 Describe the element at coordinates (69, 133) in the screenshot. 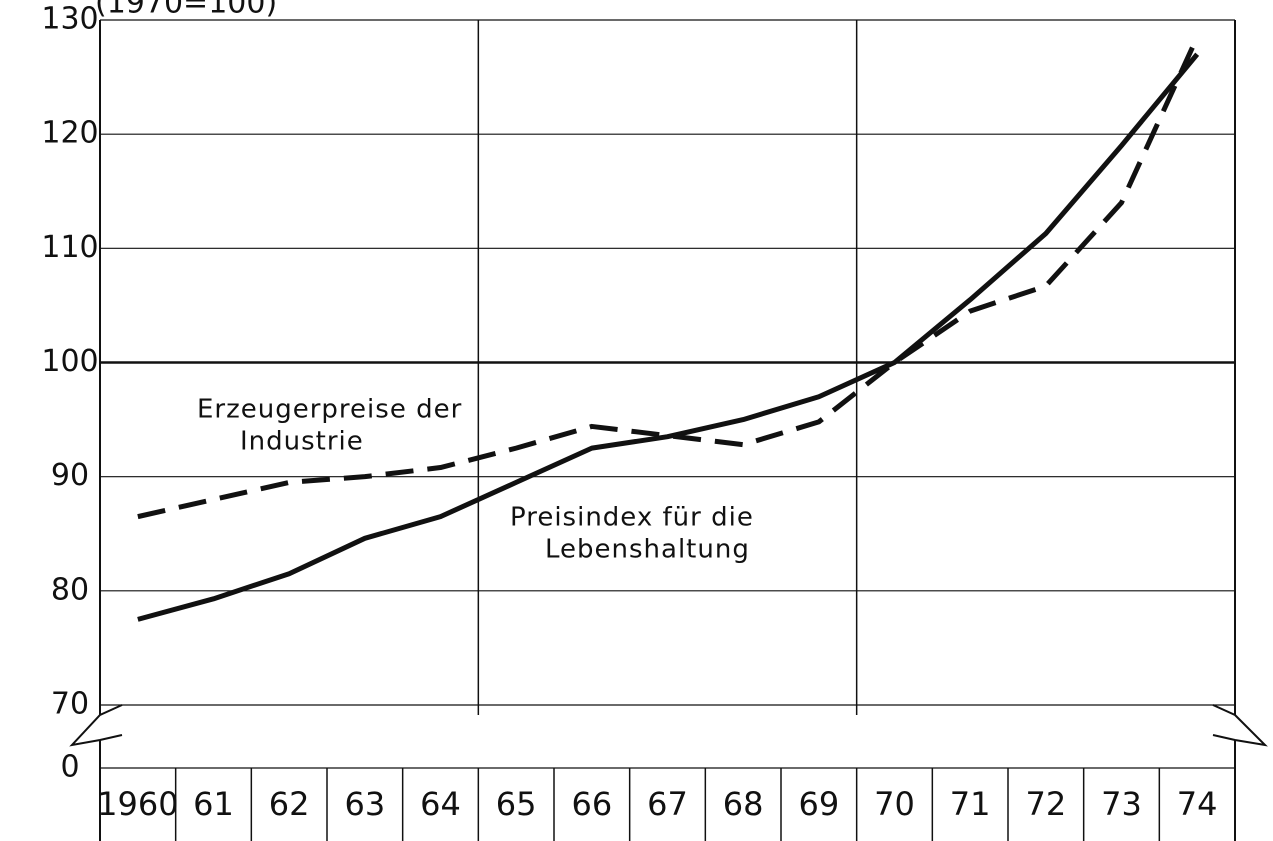

I see `y-tick-label: 120` at that location.